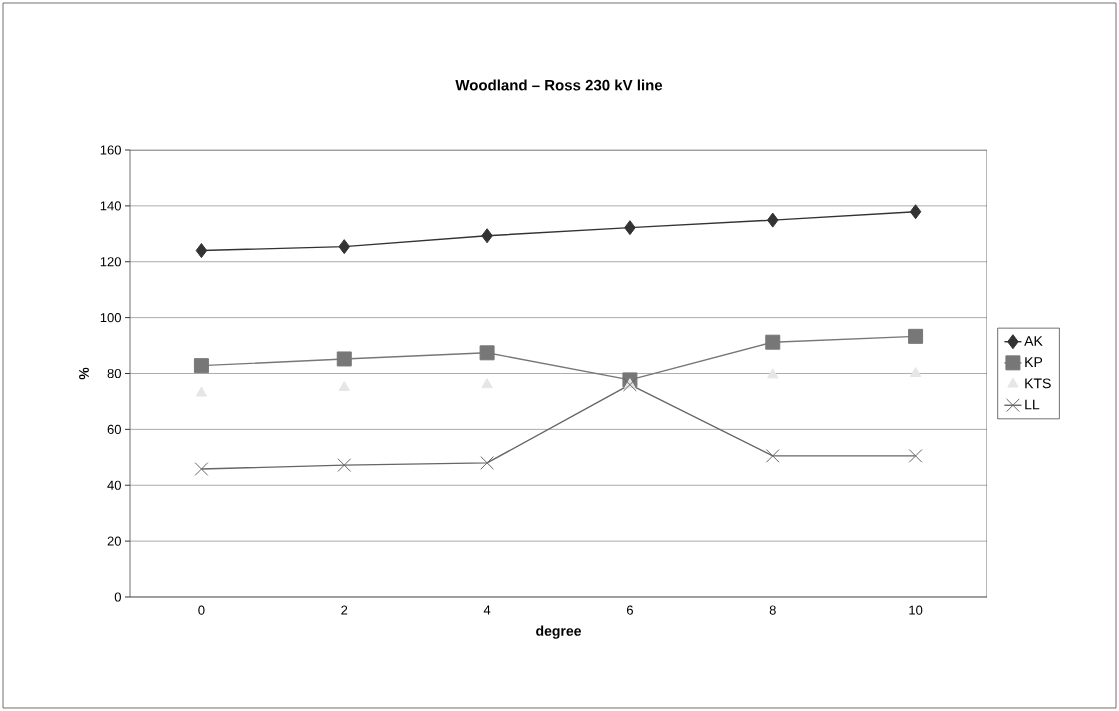 The width and height of the screenshot is (1119, 711). I want to click on y-tick-label: 80, so click(114, 373).